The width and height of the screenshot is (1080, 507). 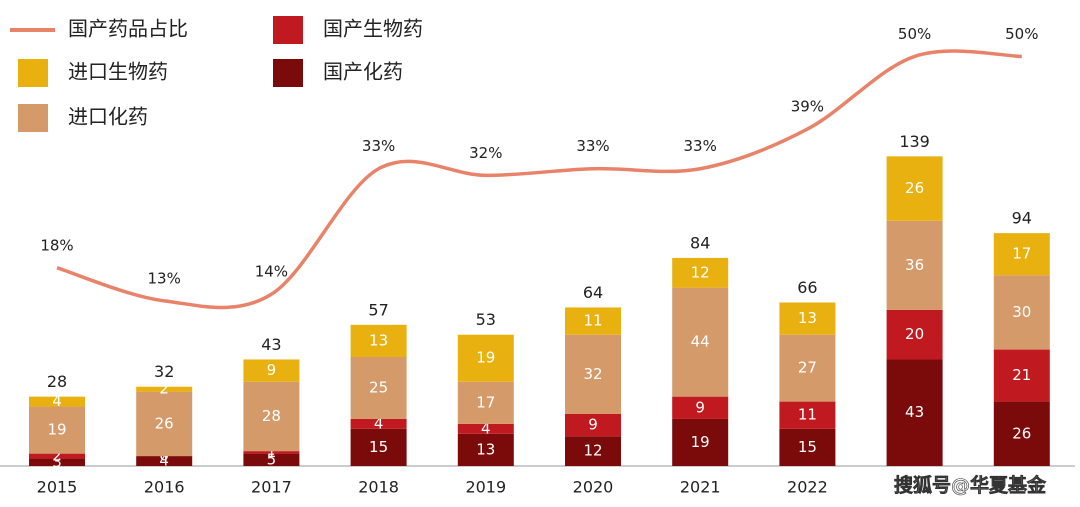 I want to click on segment-label: 30, so click(x=1021, y=312).